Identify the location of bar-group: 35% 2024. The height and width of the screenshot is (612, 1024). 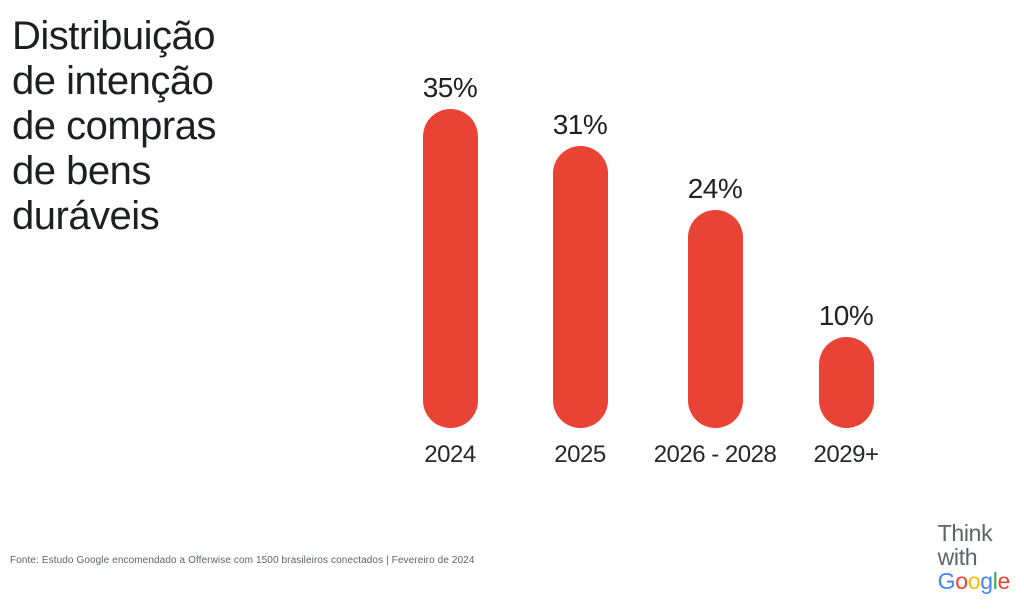
(450, 234).